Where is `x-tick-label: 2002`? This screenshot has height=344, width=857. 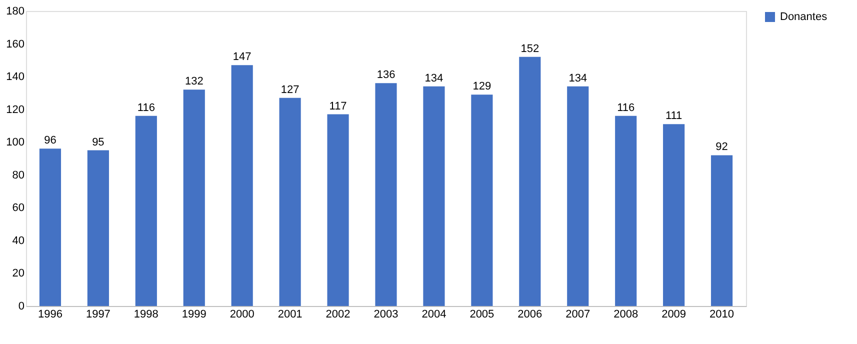 x-tick-label: 2002 is located at coordinates (338, 314).